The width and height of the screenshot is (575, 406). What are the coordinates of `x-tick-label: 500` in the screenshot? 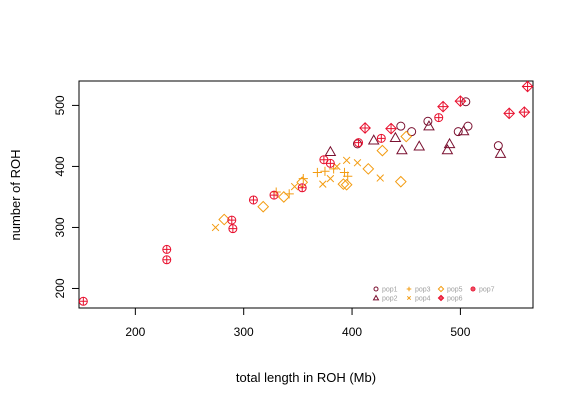 It's located at (460, 332).